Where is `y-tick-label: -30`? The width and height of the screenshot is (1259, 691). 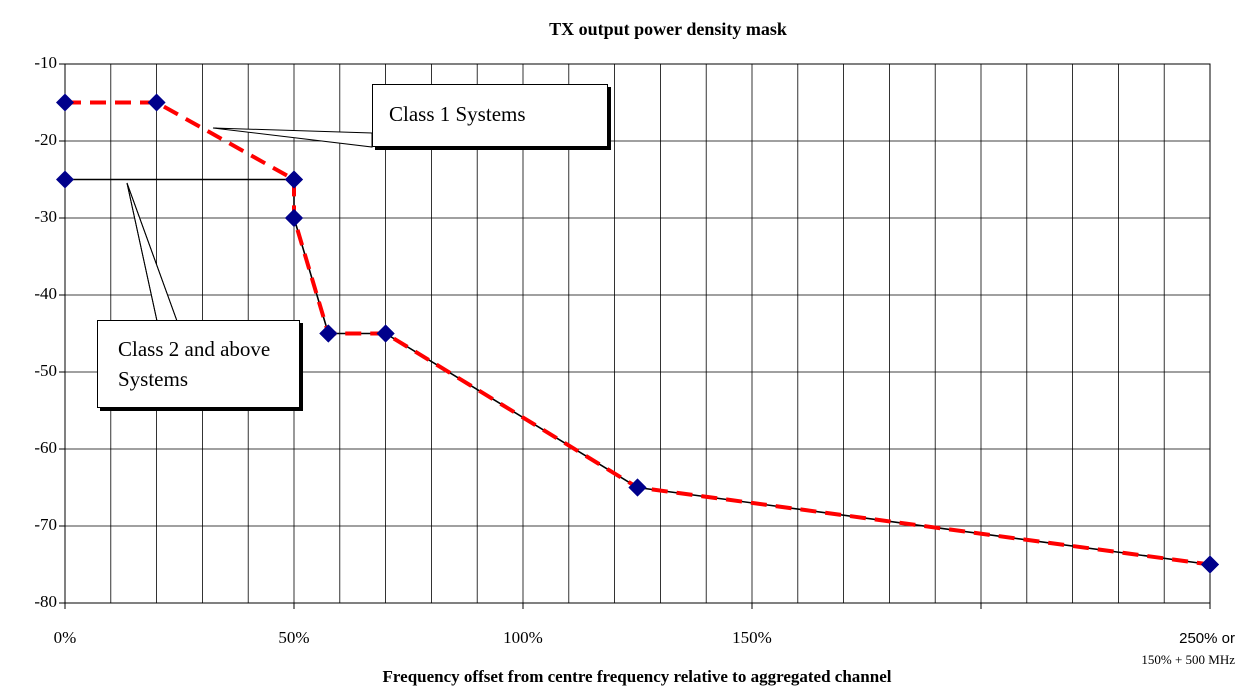 y-tick-label: -30 is located at coordinates (45, 216).